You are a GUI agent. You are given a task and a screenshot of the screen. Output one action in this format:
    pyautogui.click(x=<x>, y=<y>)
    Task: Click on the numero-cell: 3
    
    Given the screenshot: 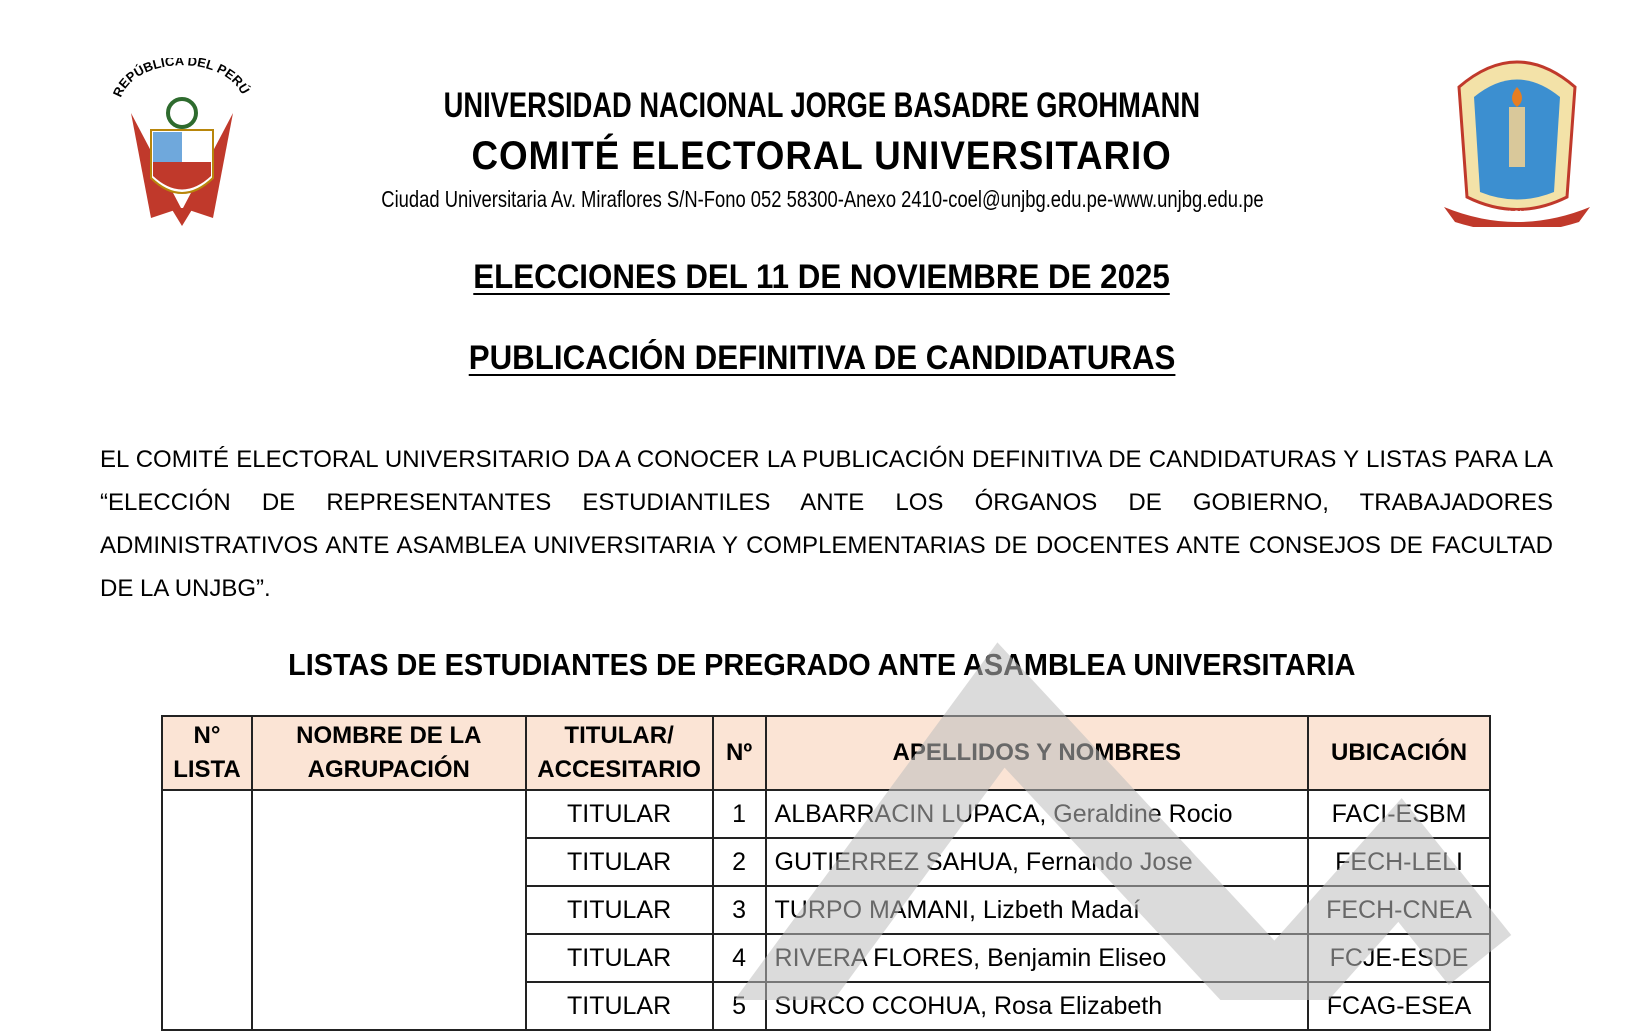 What is the action you would take?
    pyautogui.click(x=739, y=910)
    